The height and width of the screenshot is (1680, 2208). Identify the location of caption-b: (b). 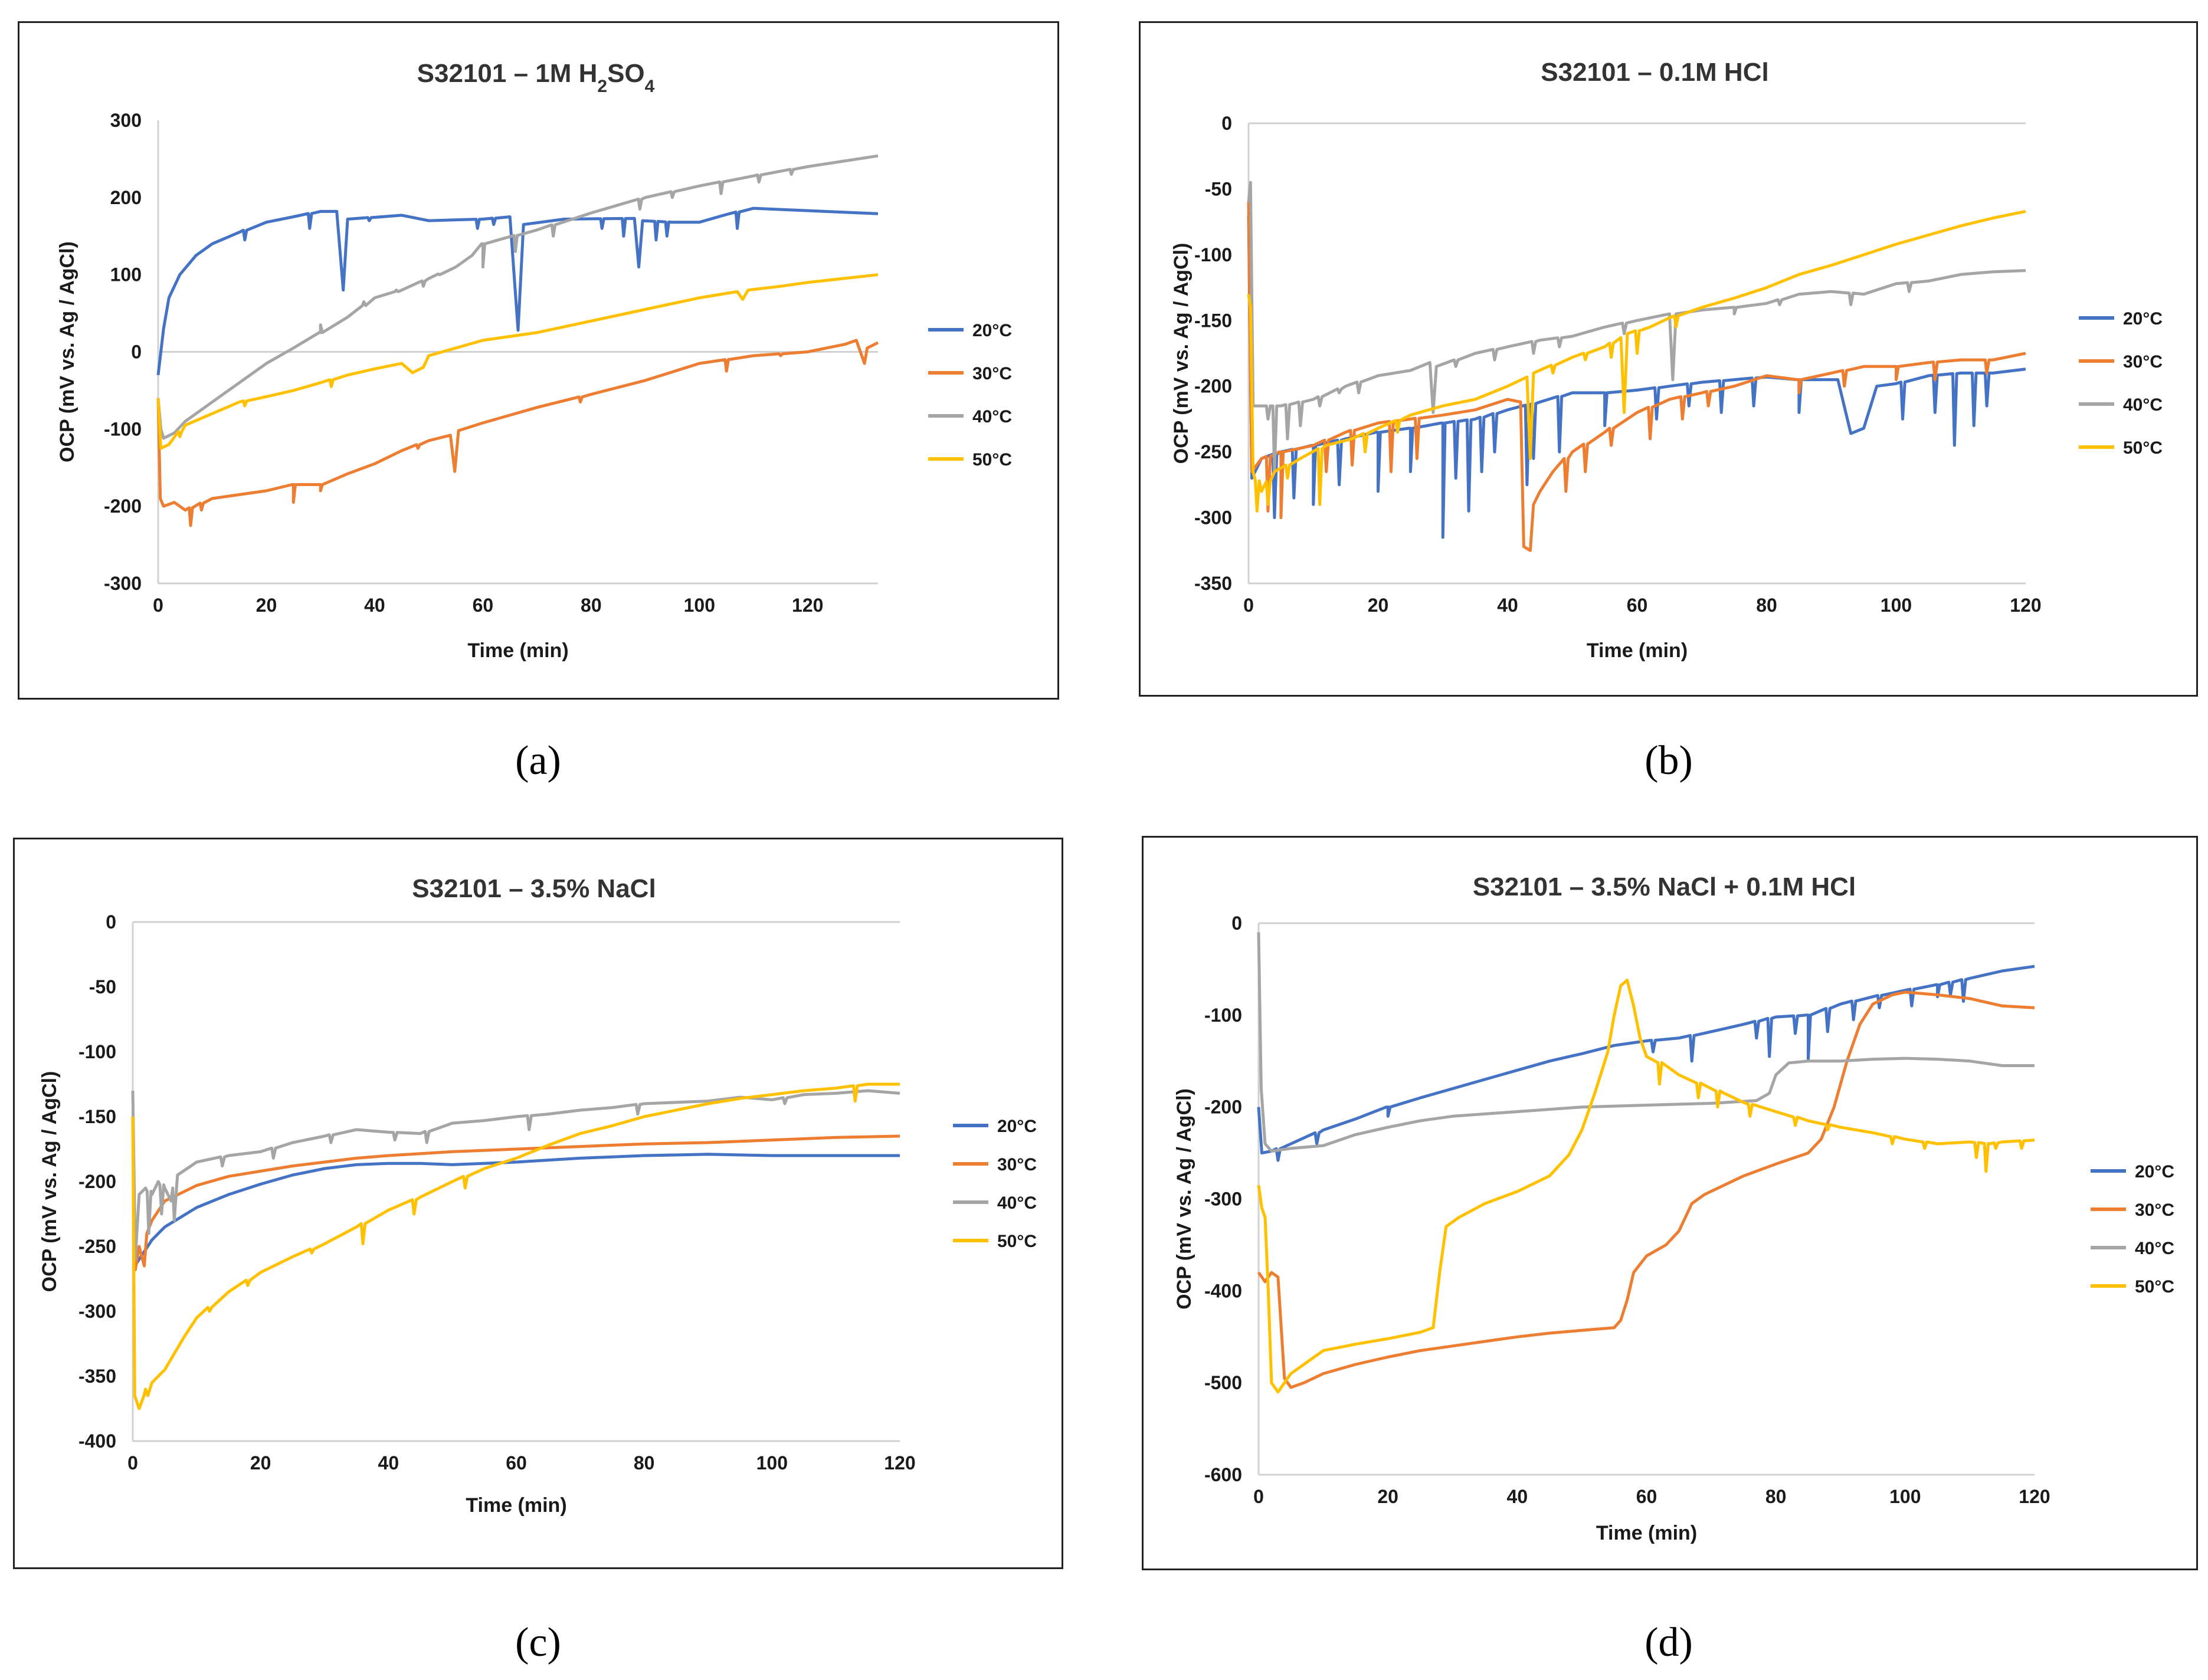
(1668, 760).